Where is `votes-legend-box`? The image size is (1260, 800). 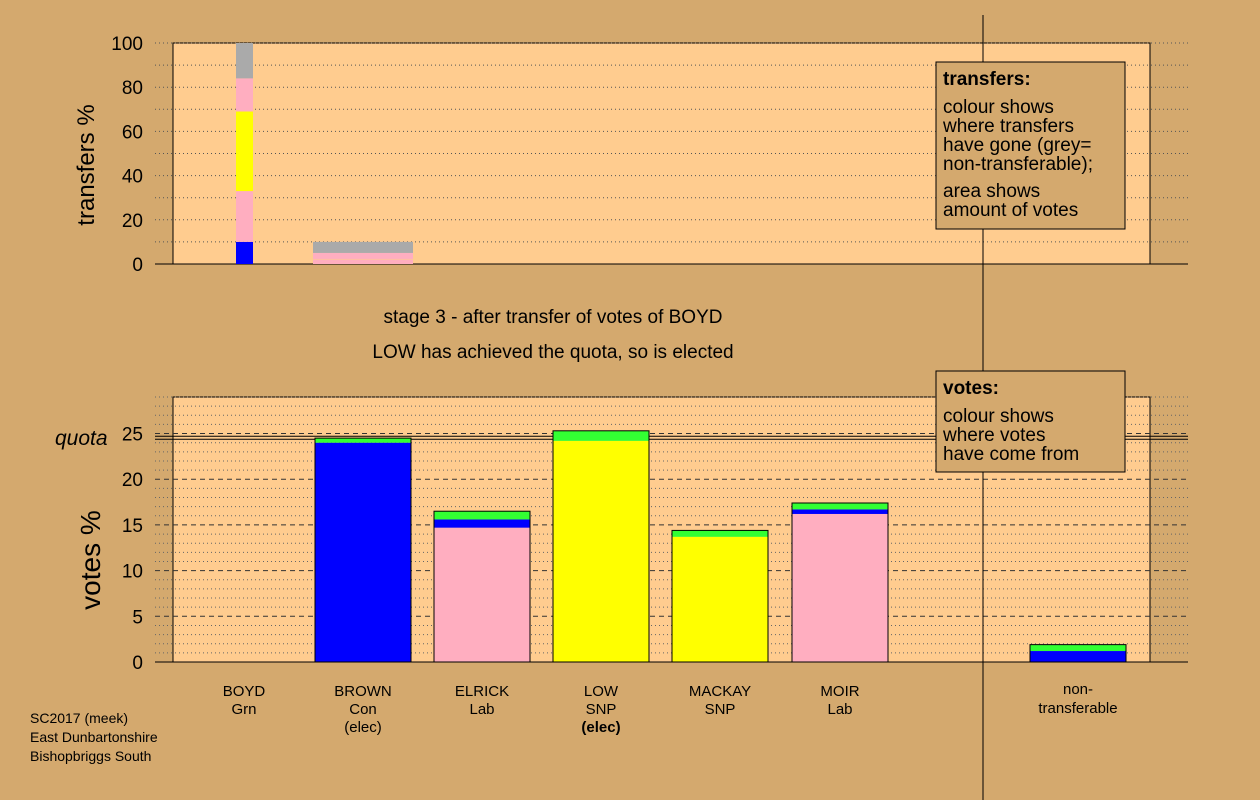 votes-legend-box is located at coordinates (1030, 421).